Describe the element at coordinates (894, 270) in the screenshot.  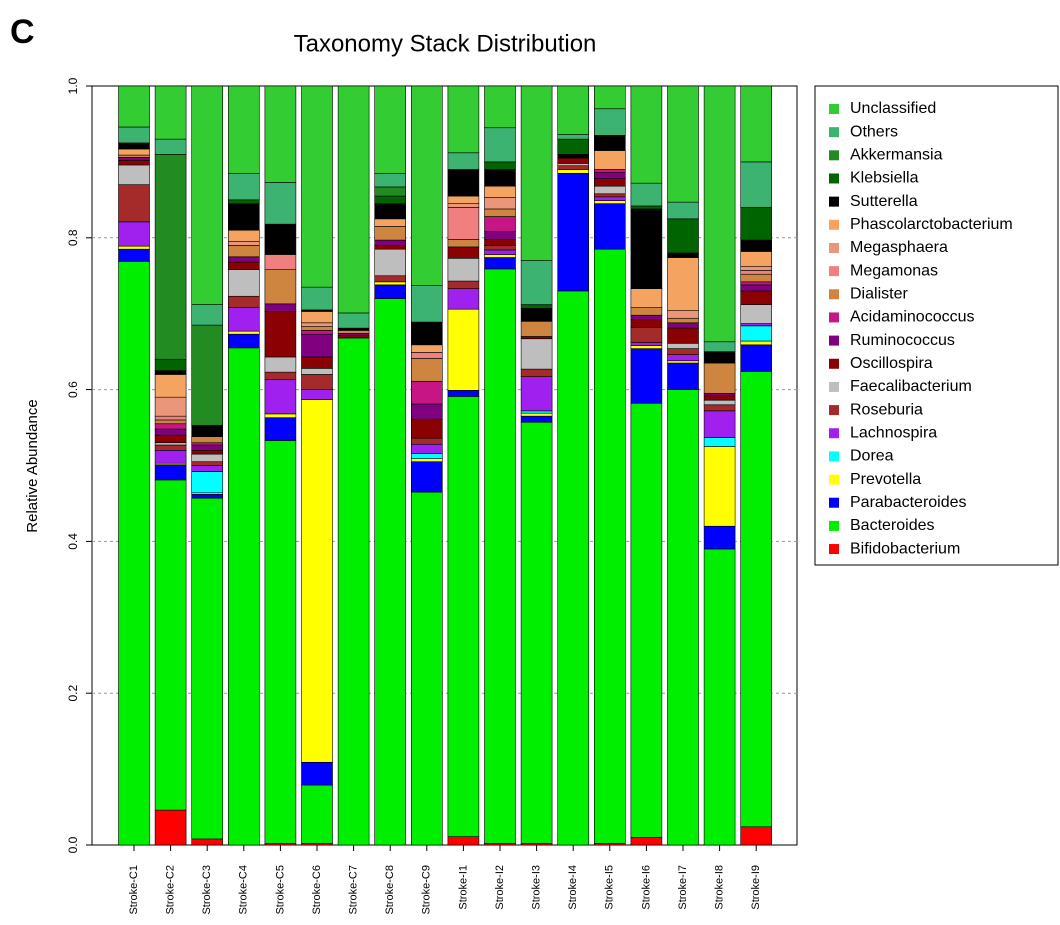
I see `legend-label: Megamonas` at that location.